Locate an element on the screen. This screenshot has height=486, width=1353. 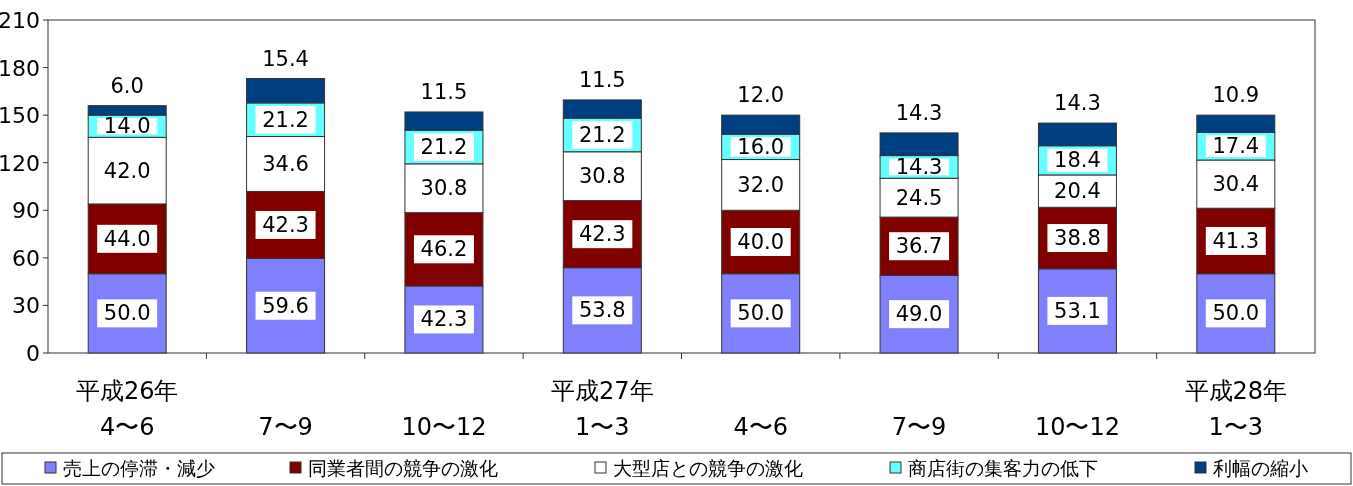
data-label: 32.0 is located at coordinates (761, 184).